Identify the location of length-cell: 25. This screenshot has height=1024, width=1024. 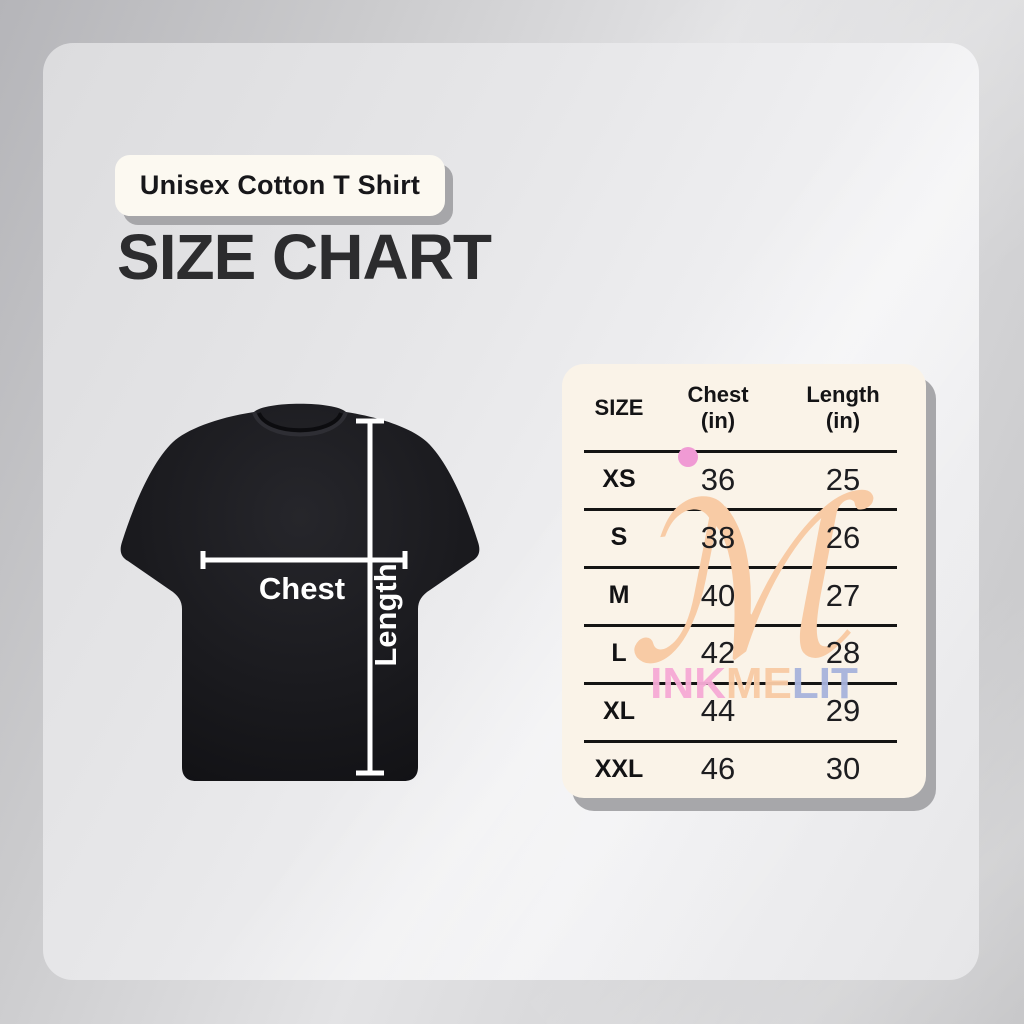
(843, 479).